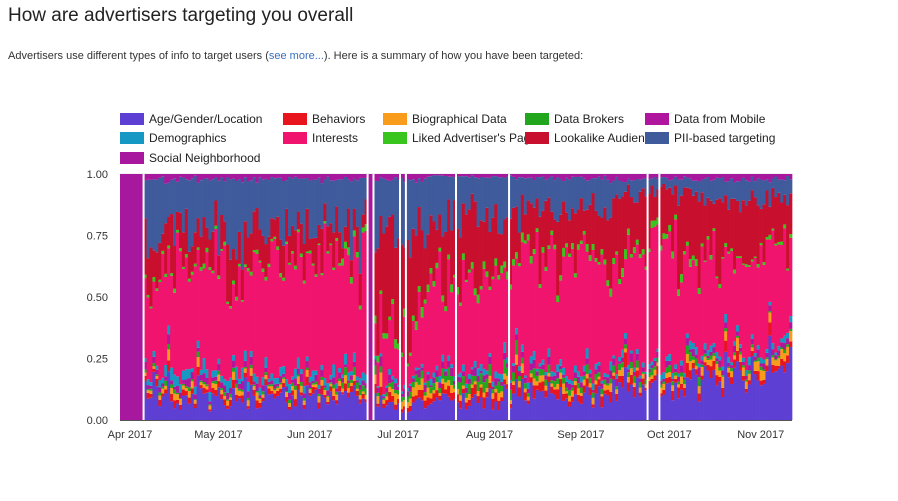 The width and height of the screenshot is (898, 501). What do you see at coordinates (309, 435) in the screenshot?
I see `x-tick-label: Jun 2017` at bounding box center [309, 435].